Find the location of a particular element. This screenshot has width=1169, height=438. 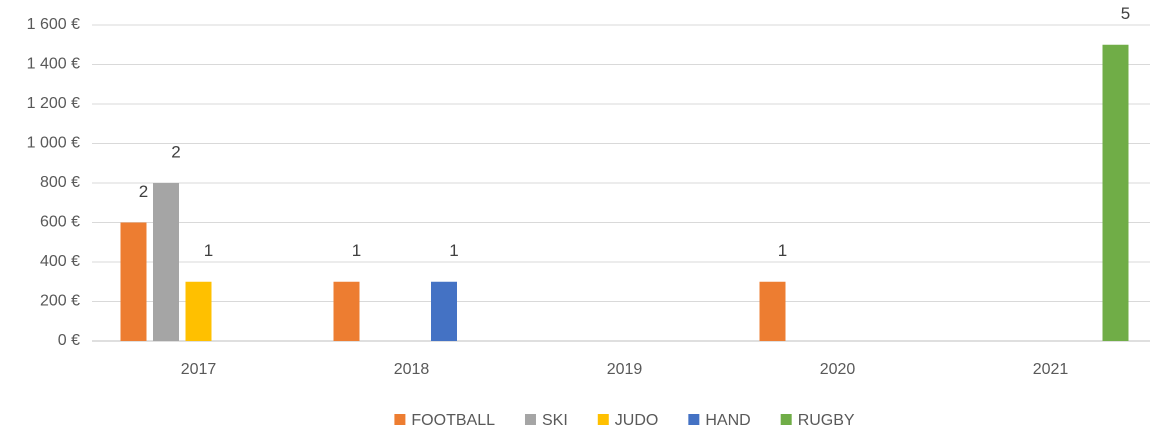

x-tick-label: 2019 is located at coordinates (625, 369).